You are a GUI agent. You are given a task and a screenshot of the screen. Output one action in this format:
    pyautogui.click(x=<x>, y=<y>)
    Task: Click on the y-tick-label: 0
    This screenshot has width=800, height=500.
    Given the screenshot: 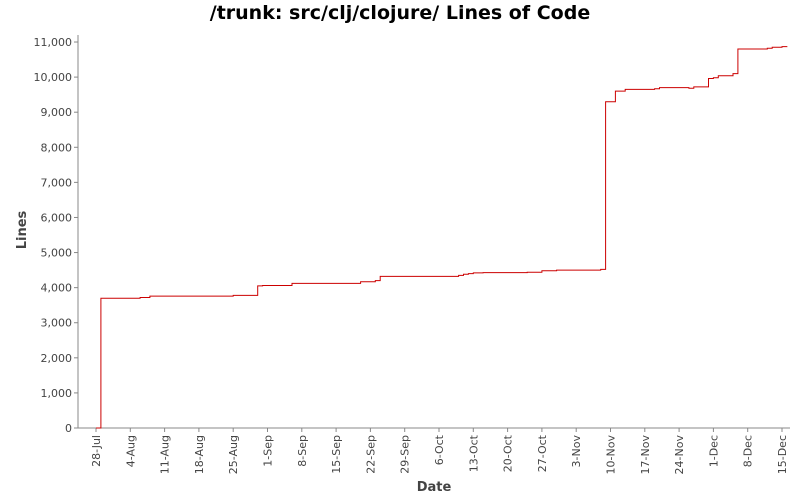 What is the action you would take?
    pyautogui.click(x=68, y=428)
    